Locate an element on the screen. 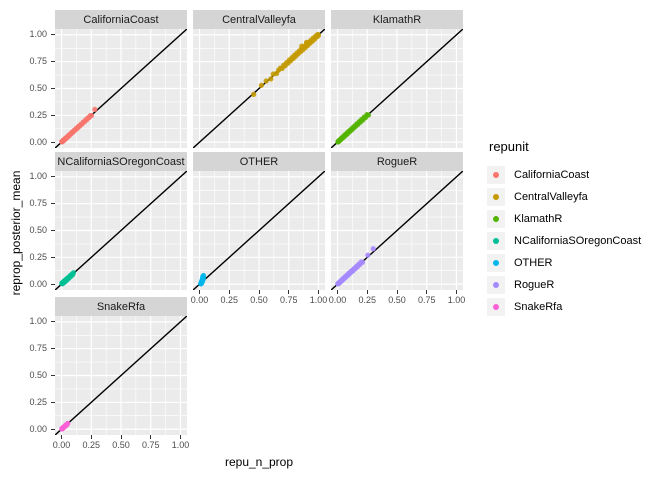  x-axis-title: repu_n_prop is located at coordinates (259, 462).